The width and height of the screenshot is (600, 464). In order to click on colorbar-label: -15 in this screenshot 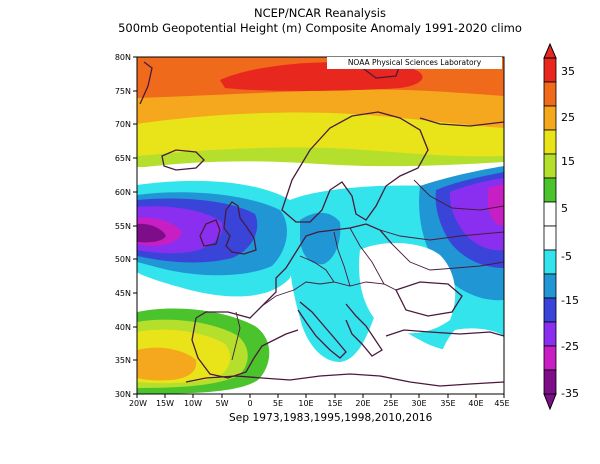, I will do `click(570, 300)`.